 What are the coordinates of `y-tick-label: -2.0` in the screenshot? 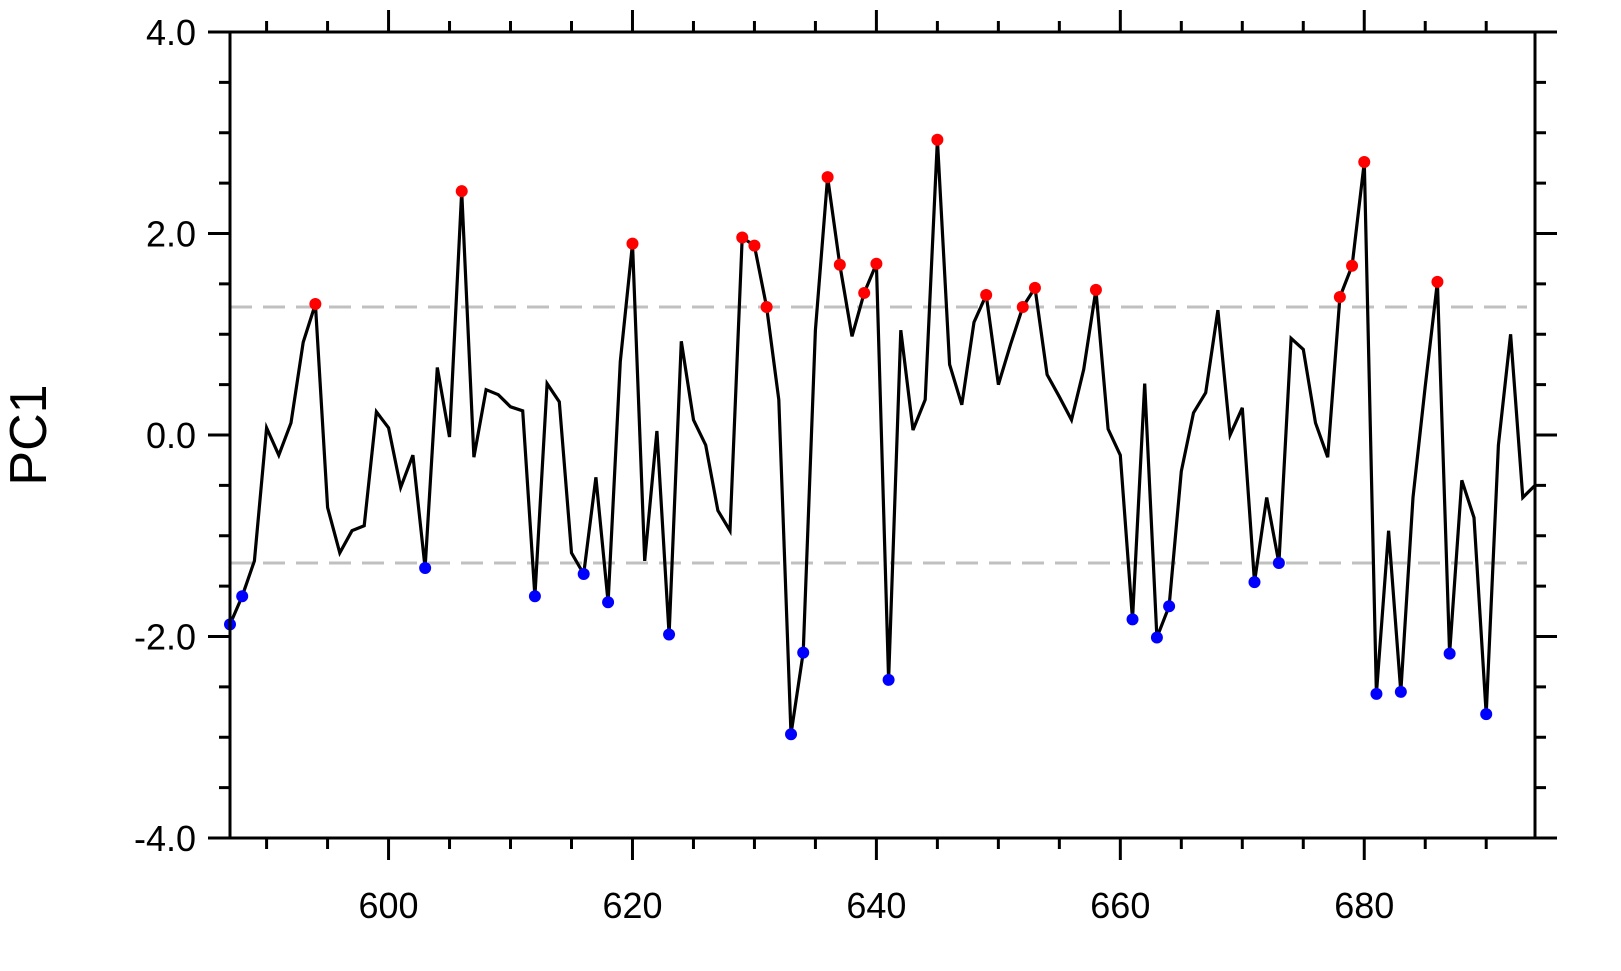 It's located at (165, 637).